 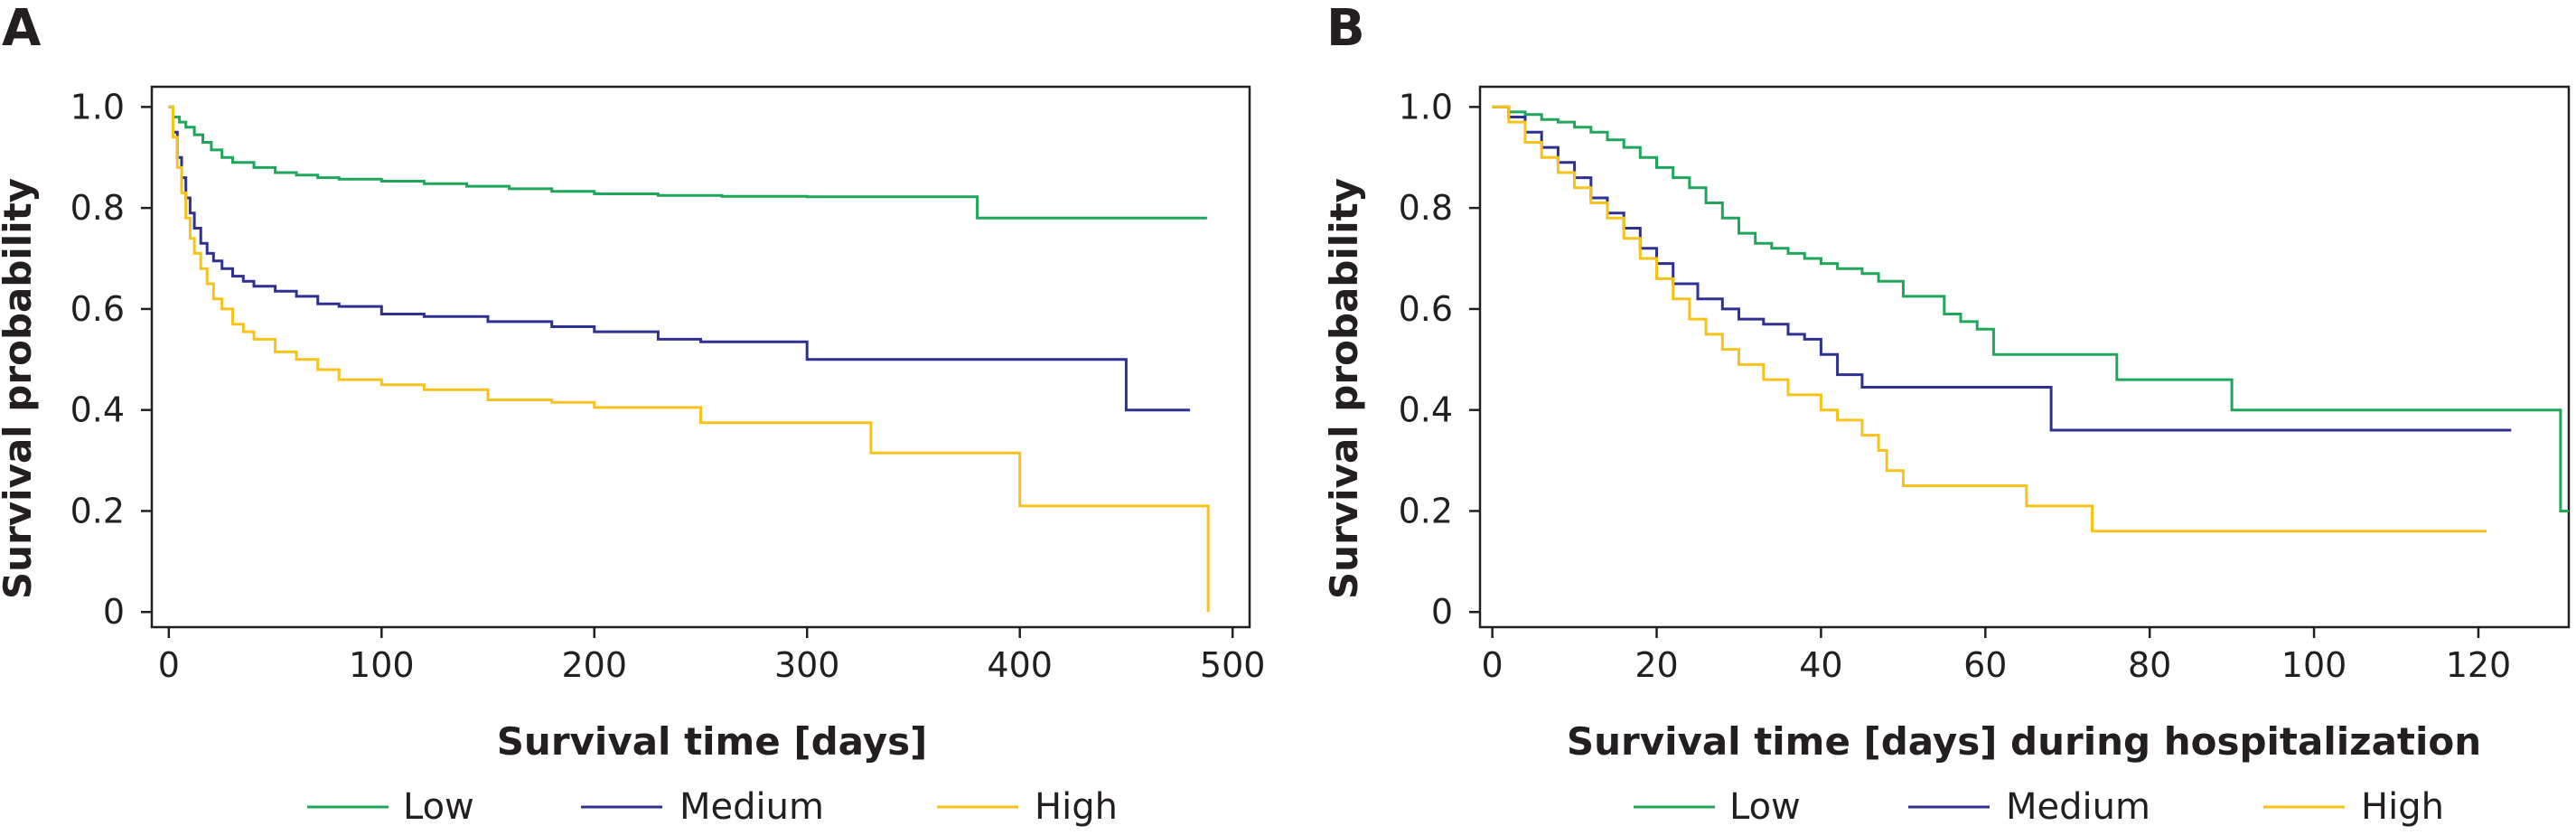 I want to click on panel-b-x-ticks: 0 20 40 60 80 100 120, so click(x=1997, y=656).